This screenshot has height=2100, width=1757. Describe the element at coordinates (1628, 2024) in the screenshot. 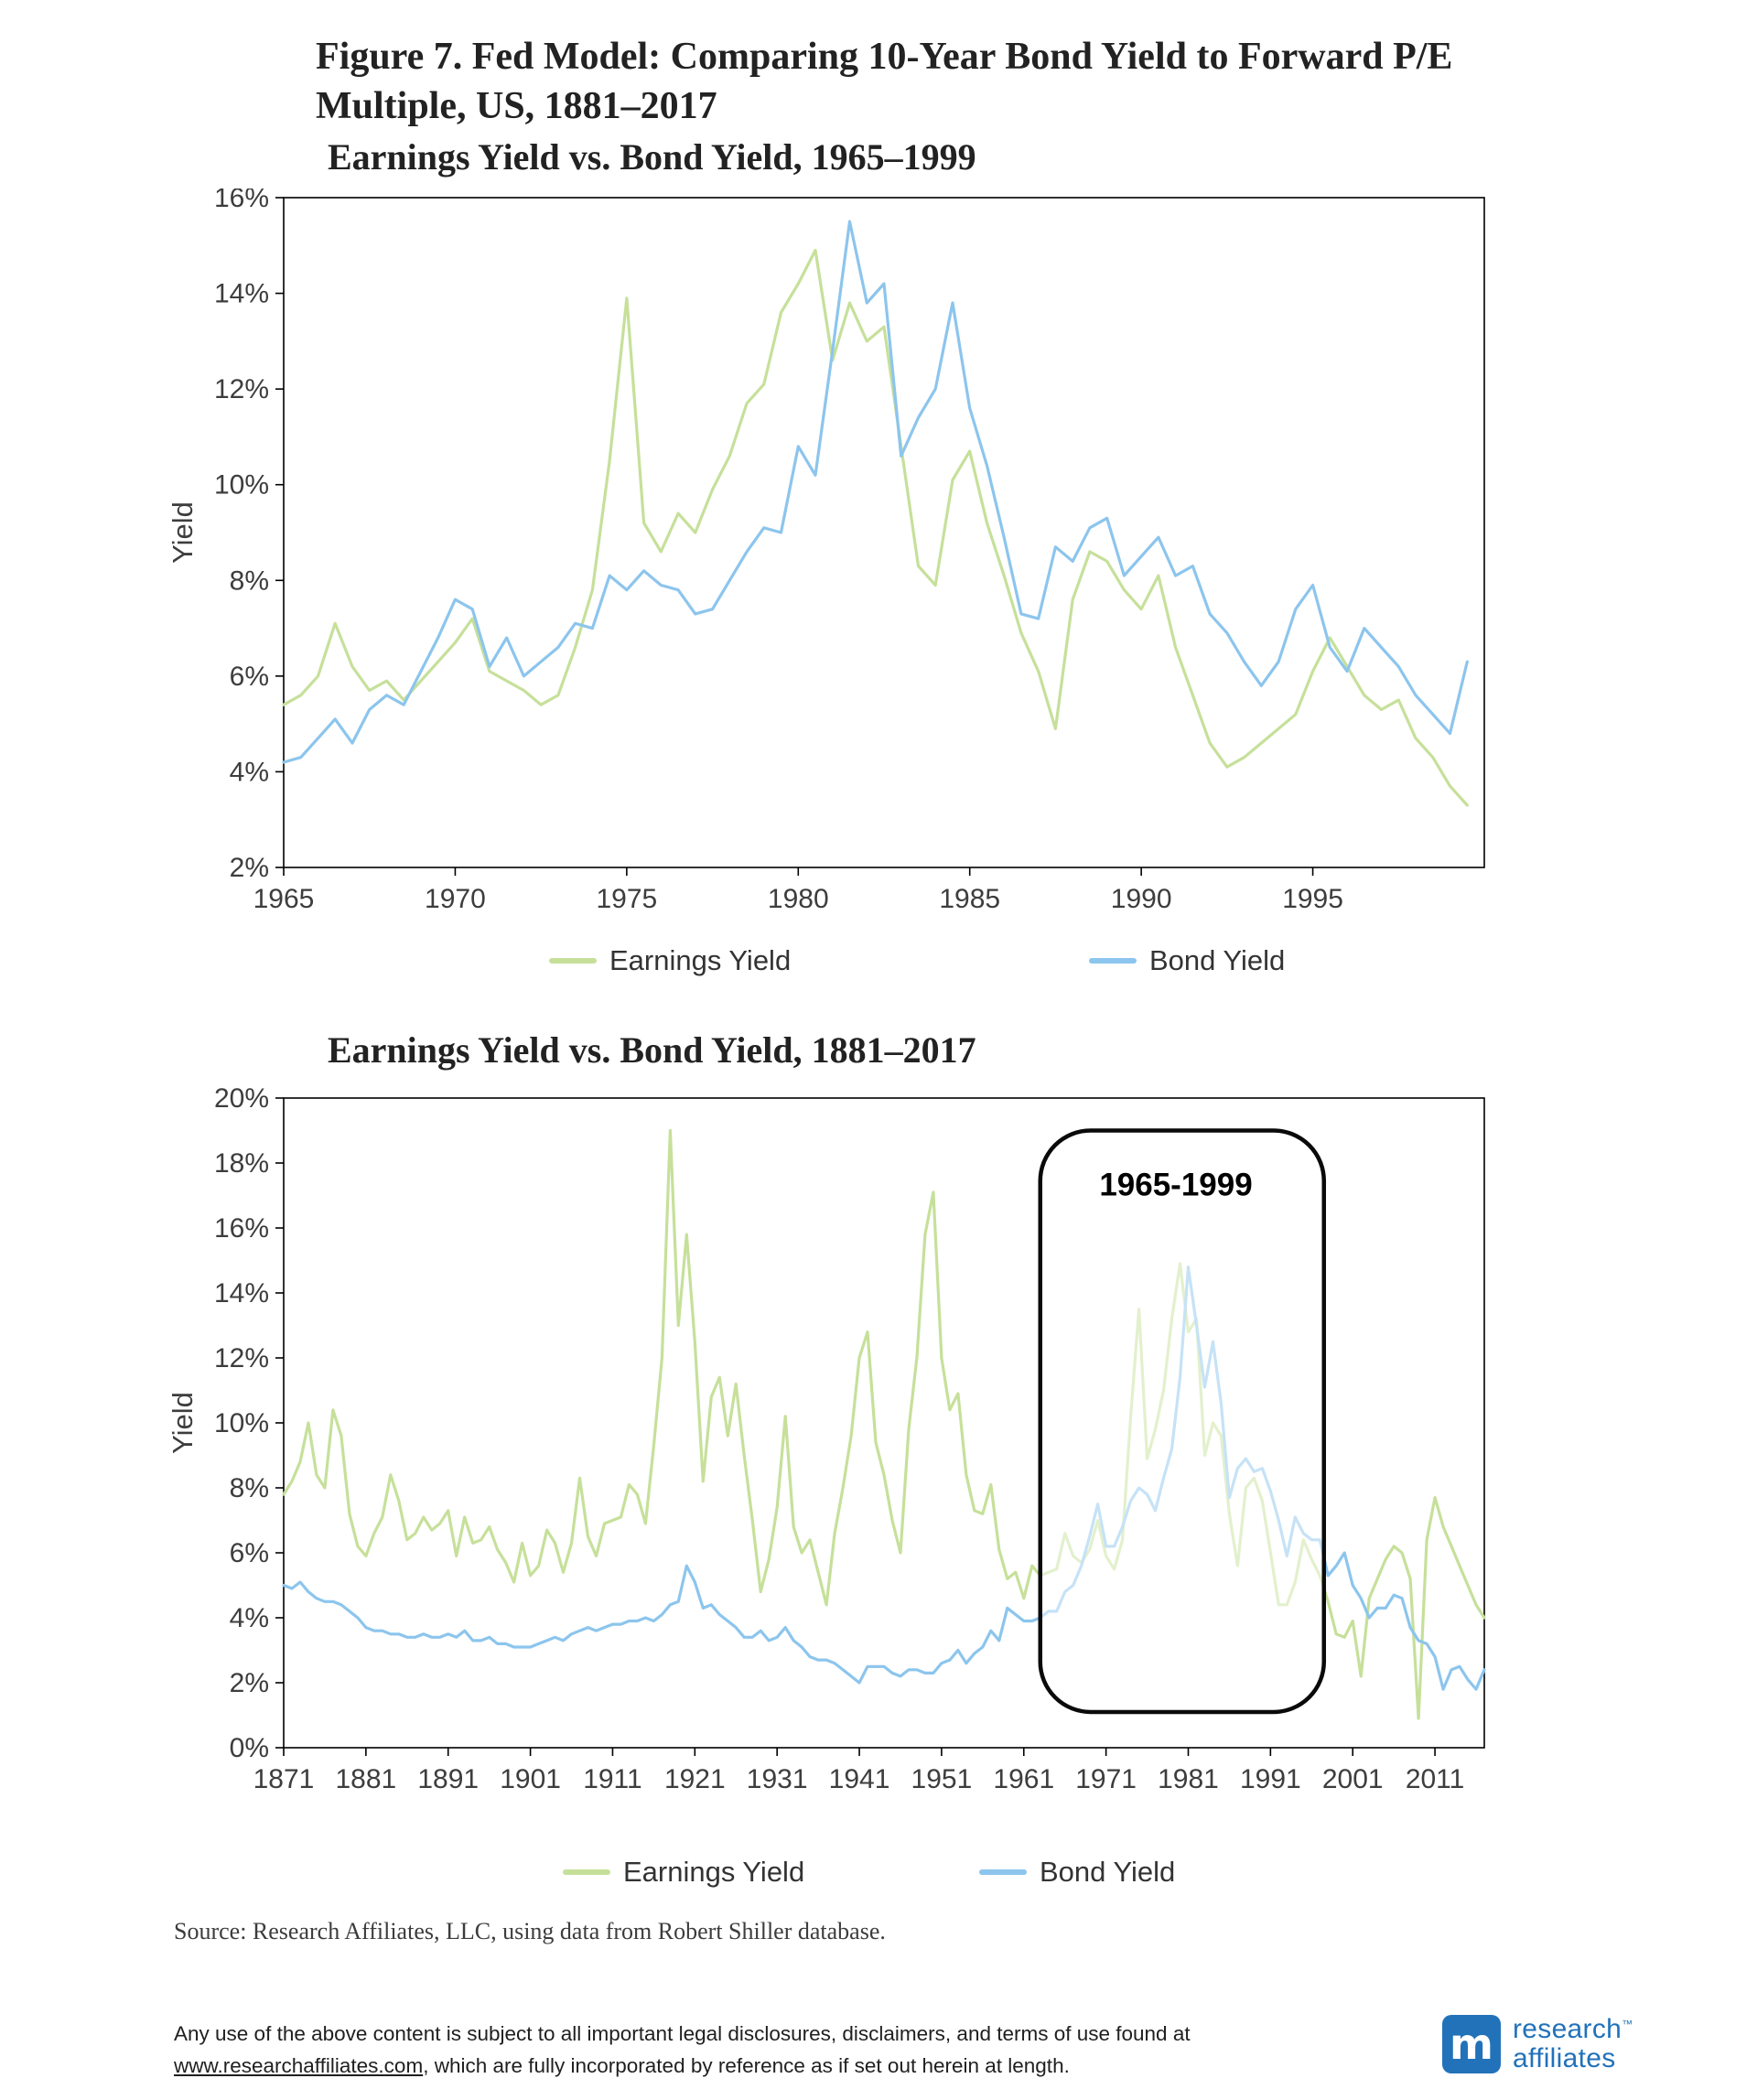

I see `trademark-symbol: ™` at that location.